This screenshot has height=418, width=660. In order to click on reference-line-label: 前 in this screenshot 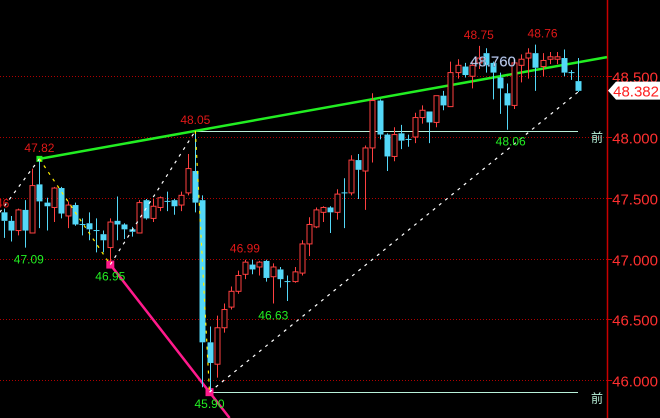, I will do `click(597, 137)`.